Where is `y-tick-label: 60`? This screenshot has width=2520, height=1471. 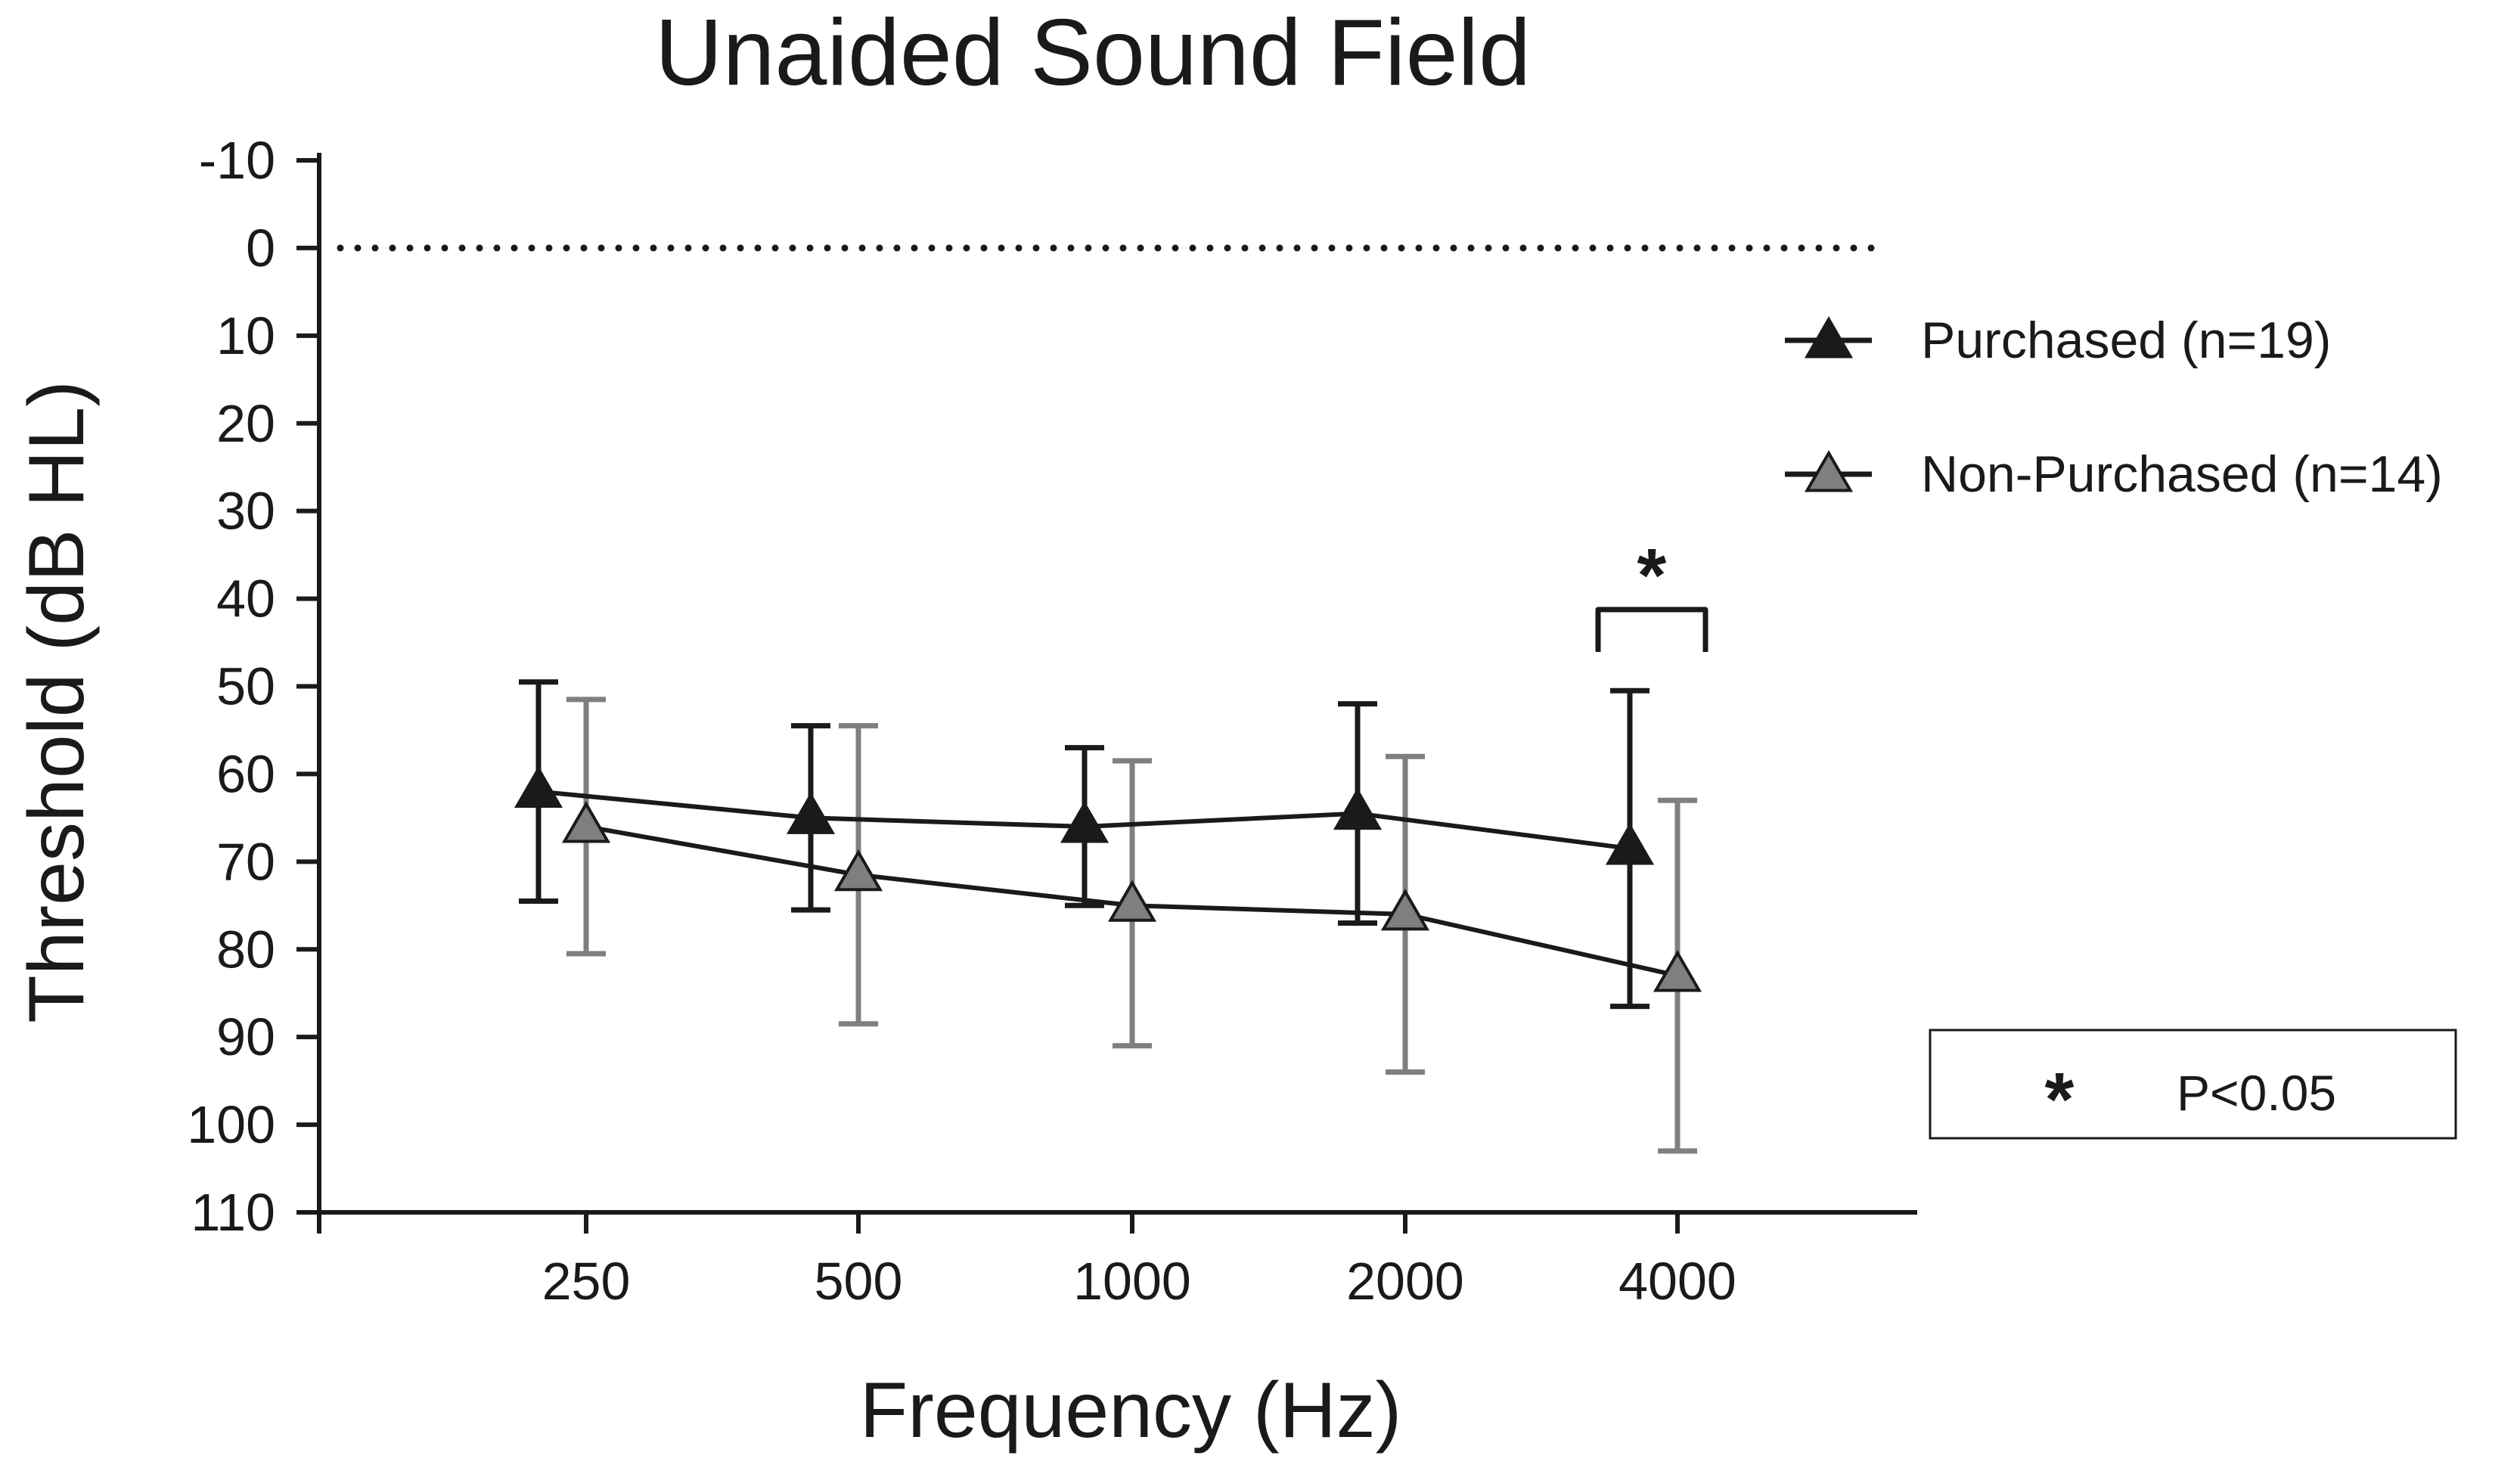
y-tick-label: 60 is located at coordinates (245, 773).